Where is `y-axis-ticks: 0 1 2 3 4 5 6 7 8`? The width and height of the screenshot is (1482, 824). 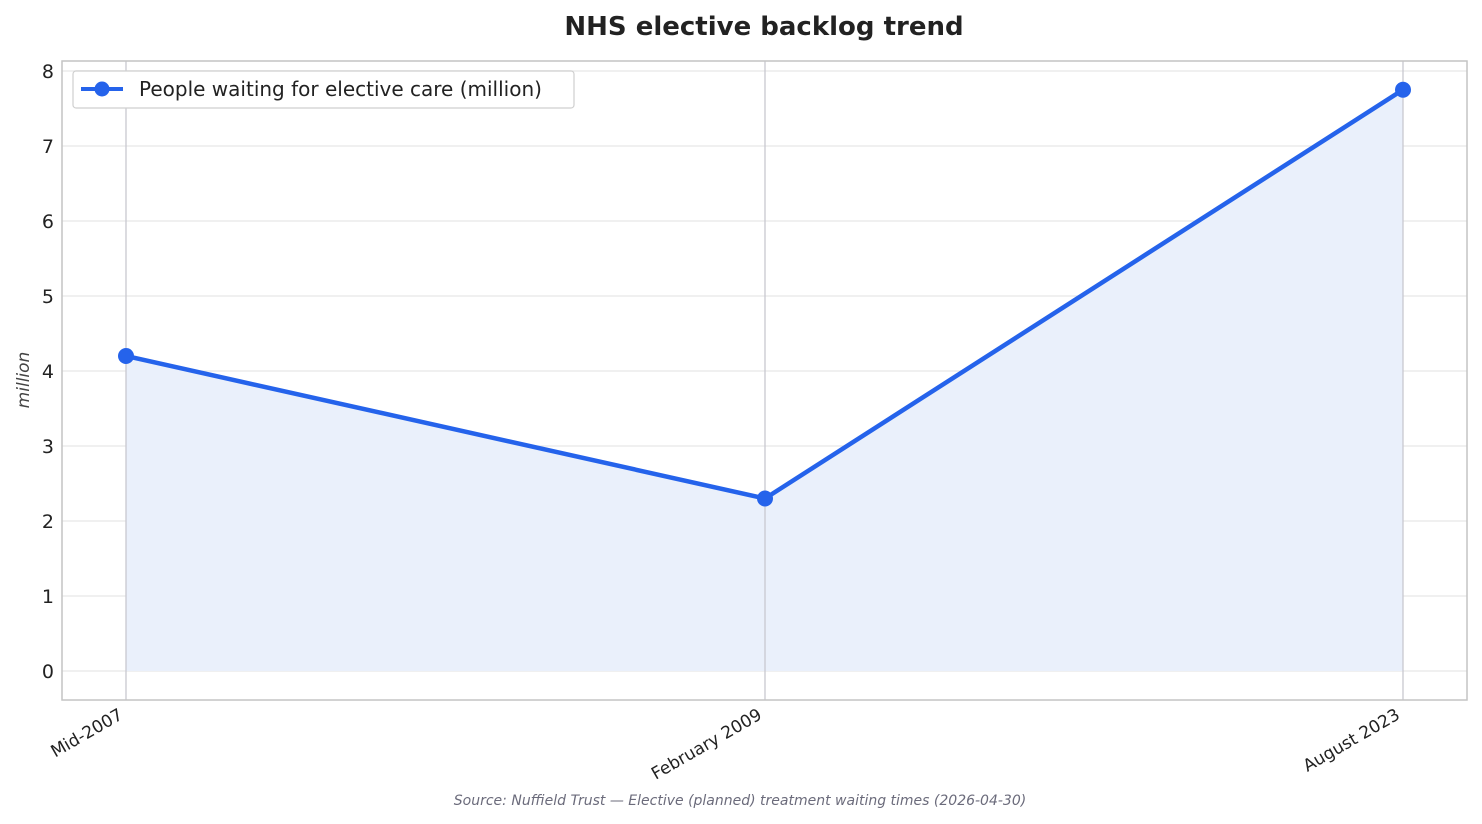
y-axis-ticks: 0 1 2 3 4 5 6 7 8 is located at coordinates (48, 372).